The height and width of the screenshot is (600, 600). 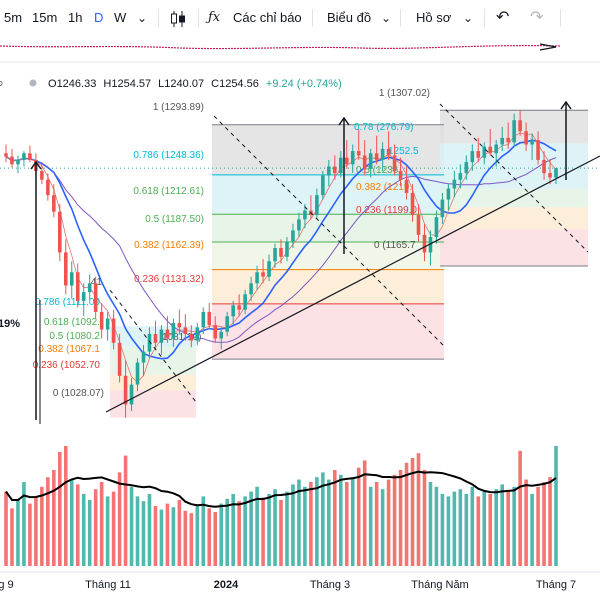 What do you see at coordinates (120, 17) in the screenshot?
I see `interval-w: W` at bounding box center [120, 17].